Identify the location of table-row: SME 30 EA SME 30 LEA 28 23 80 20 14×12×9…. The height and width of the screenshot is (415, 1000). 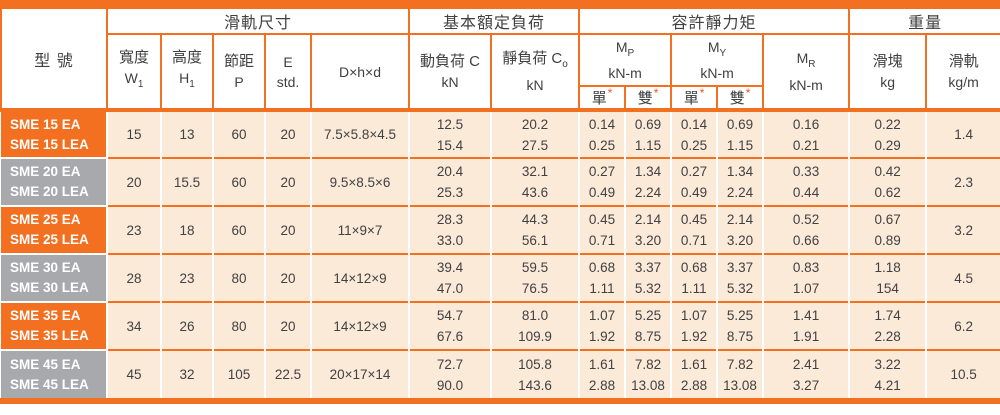
(500, 277).